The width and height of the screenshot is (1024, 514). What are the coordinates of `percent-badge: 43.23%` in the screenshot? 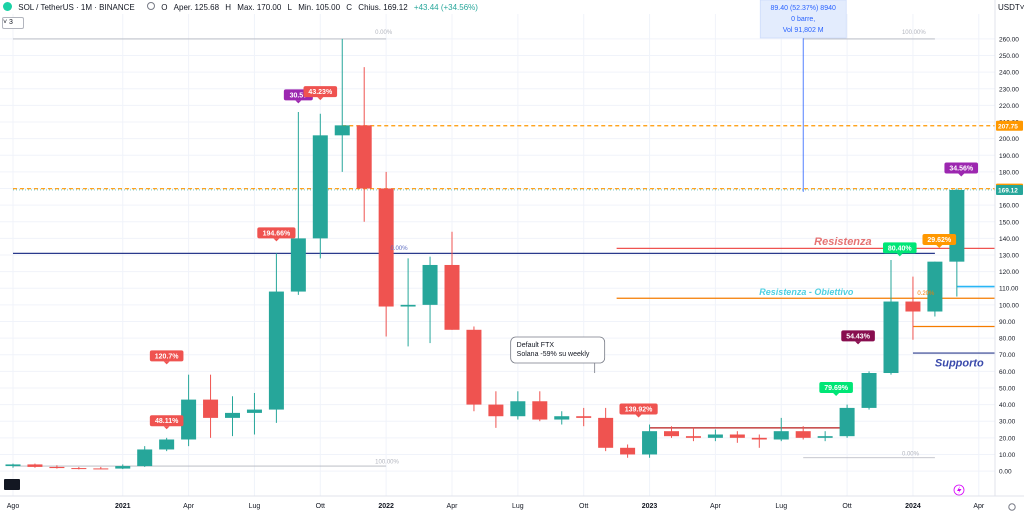 It's located at (320, 93).